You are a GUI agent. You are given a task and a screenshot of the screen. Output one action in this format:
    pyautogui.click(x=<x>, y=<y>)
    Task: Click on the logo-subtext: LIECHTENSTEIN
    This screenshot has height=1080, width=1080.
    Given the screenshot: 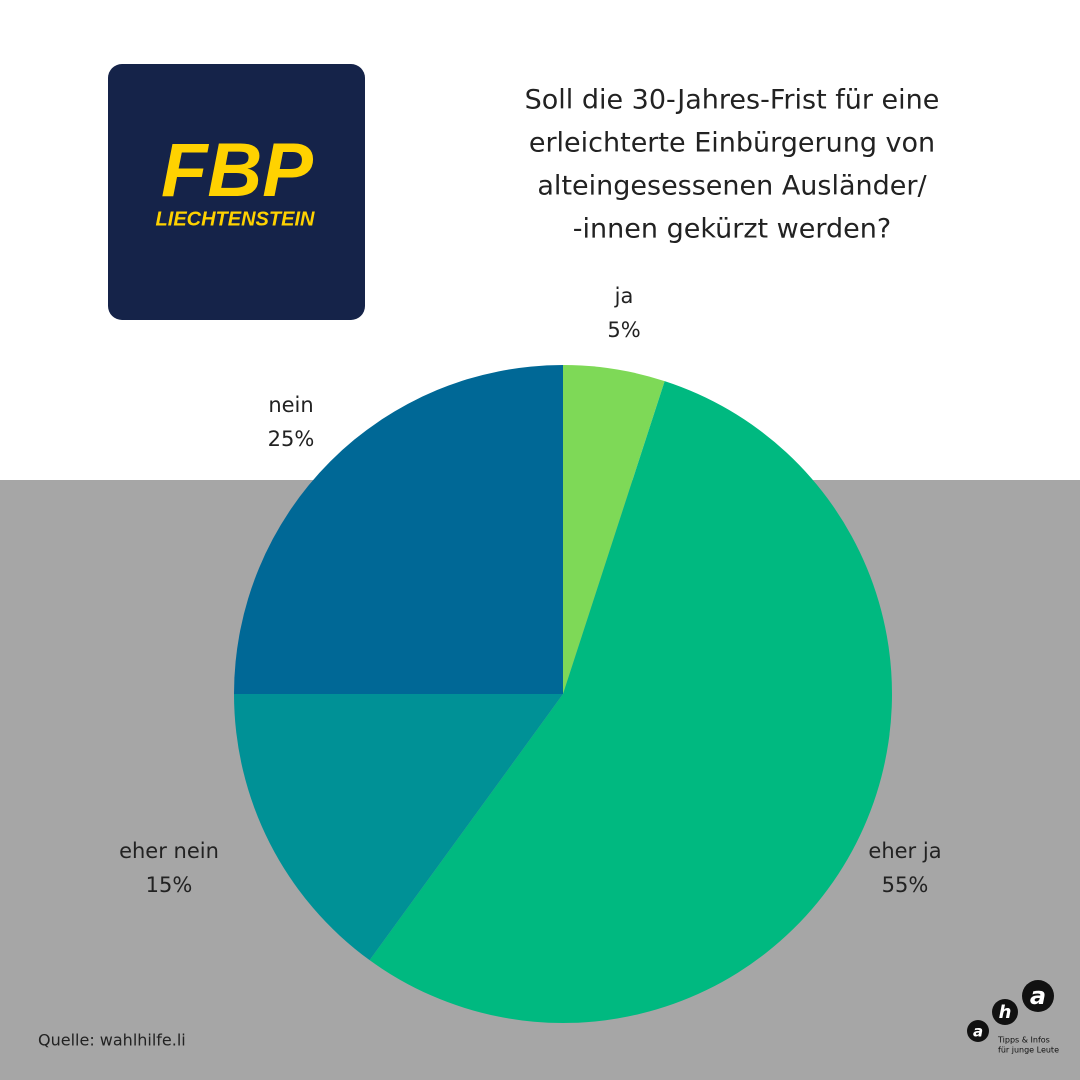 What is the action you would take?
    pyautogui.click(x=235, y=219)
    